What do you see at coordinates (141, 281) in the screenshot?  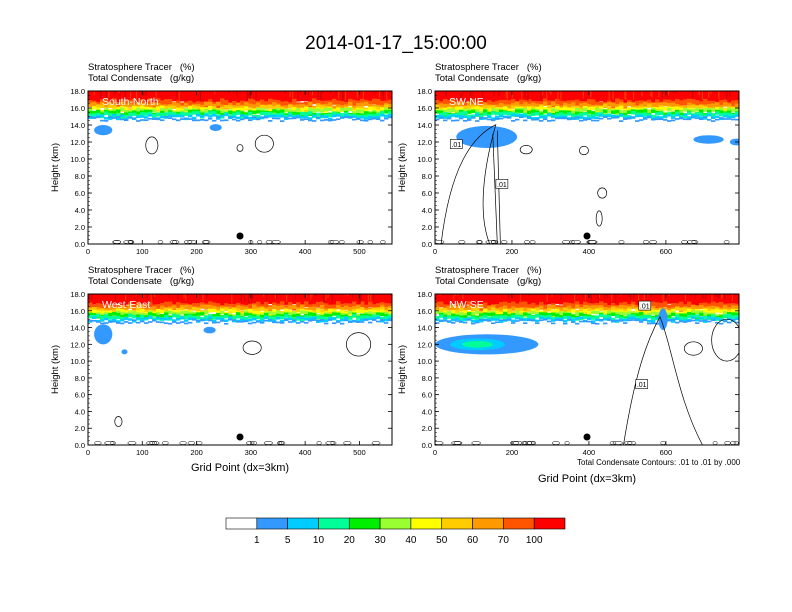 I see `header-condensate: Total Condensate (g/kg)` at bounding box center [141, 281].